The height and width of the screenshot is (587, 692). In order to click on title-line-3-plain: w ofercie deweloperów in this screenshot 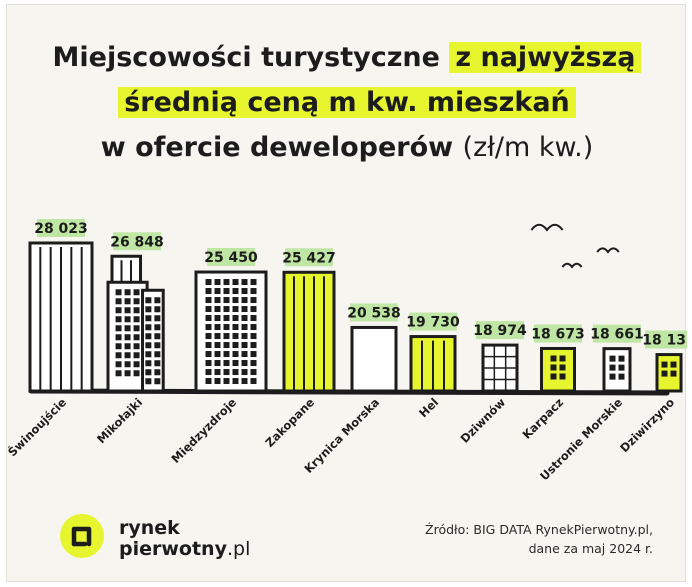, I will do `click(277, 147)`.